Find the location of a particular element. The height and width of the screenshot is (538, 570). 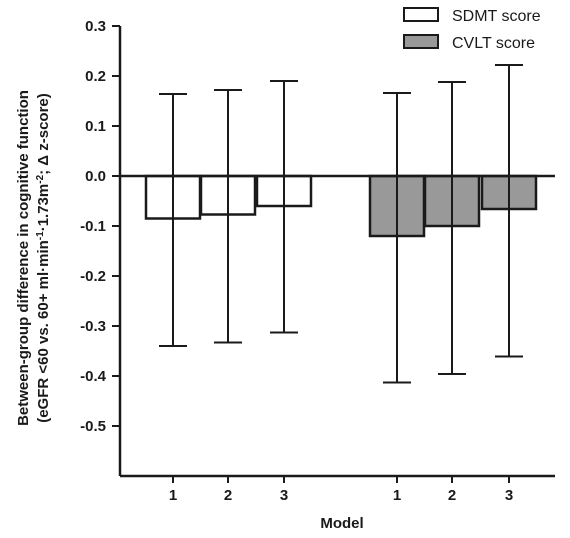

y-tick-label: 0.2 is located at coordinates (95, 76).